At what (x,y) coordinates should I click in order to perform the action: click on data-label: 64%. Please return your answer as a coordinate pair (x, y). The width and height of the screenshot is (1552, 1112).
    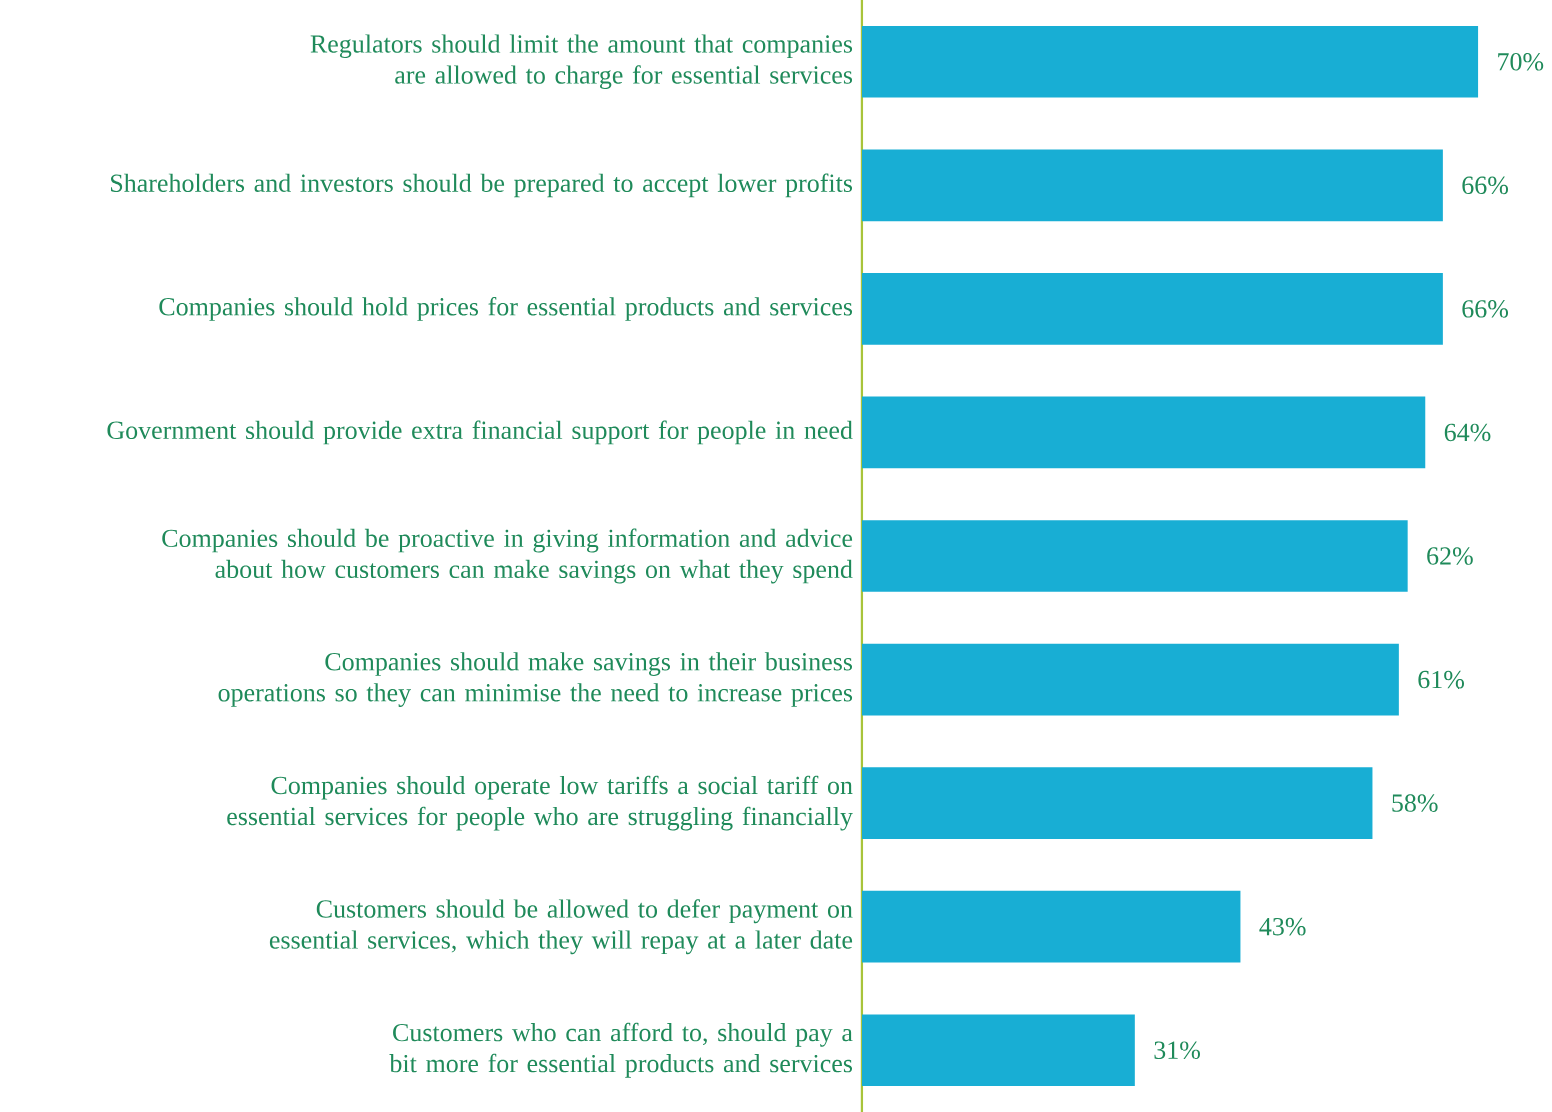
    Looking at the image, I should click on (1467, 432).